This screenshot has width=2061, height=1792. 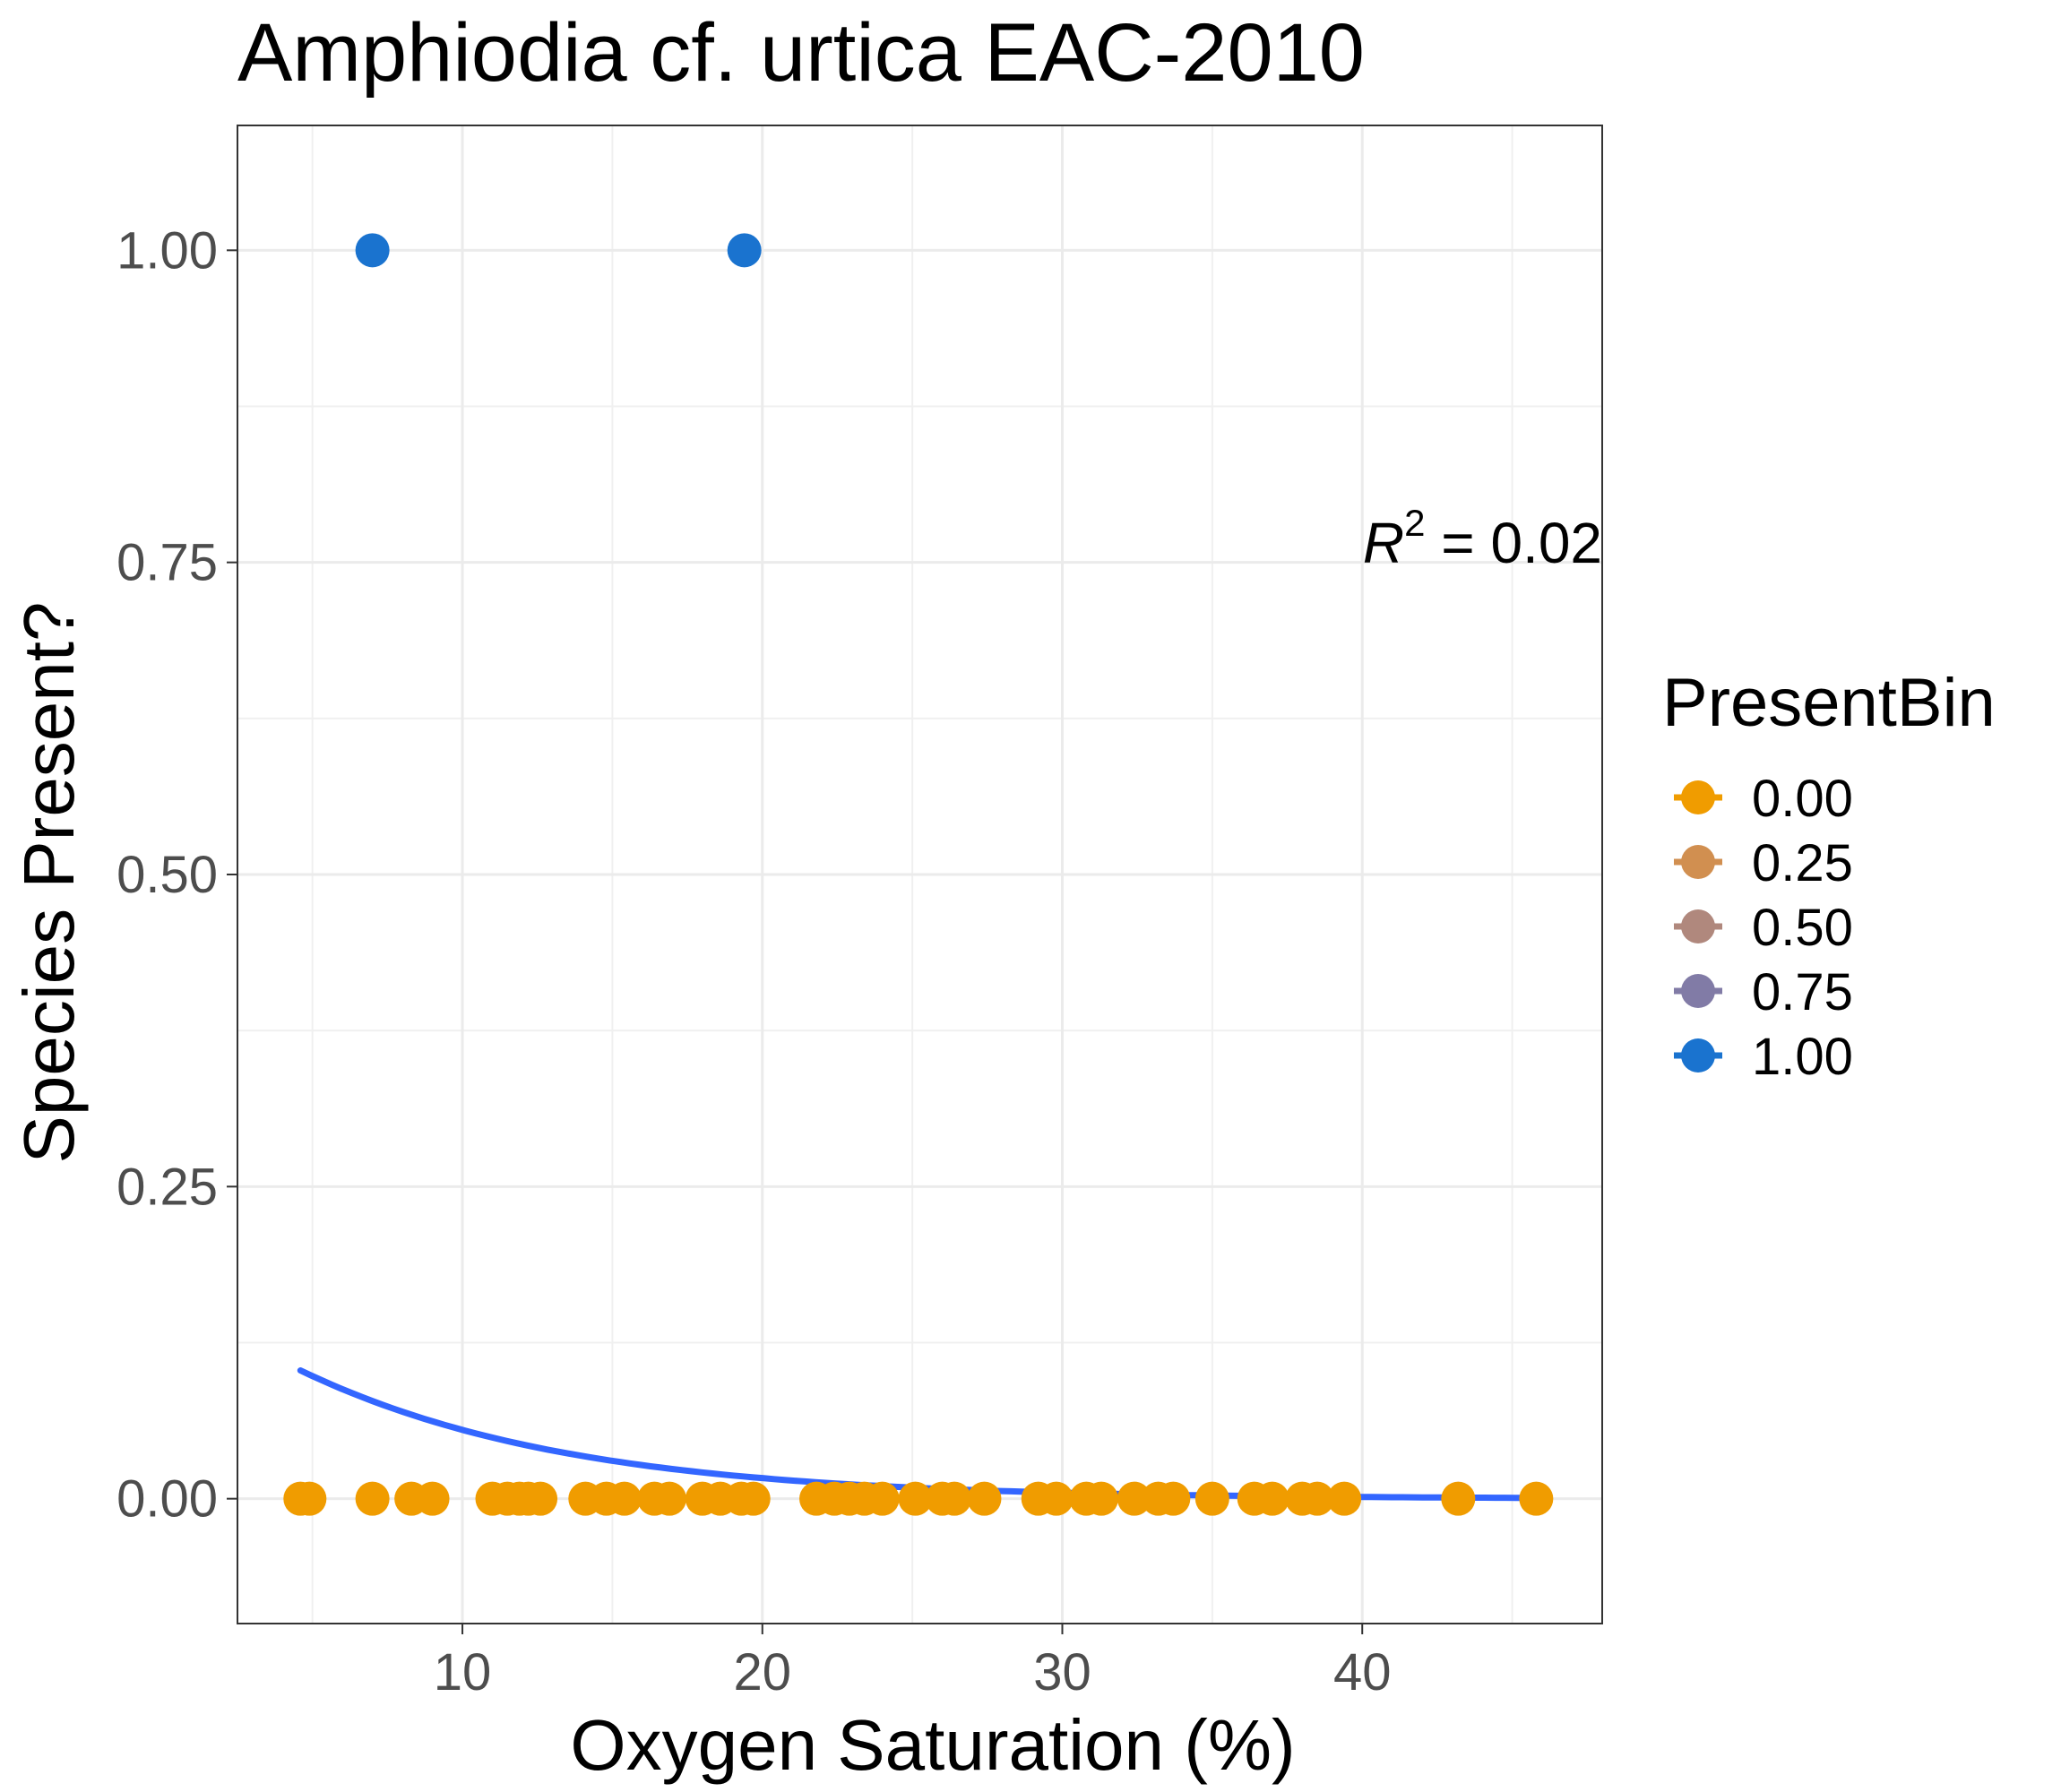 I want to click on y-tick-label: 0.50, so click(x=167, y=875).